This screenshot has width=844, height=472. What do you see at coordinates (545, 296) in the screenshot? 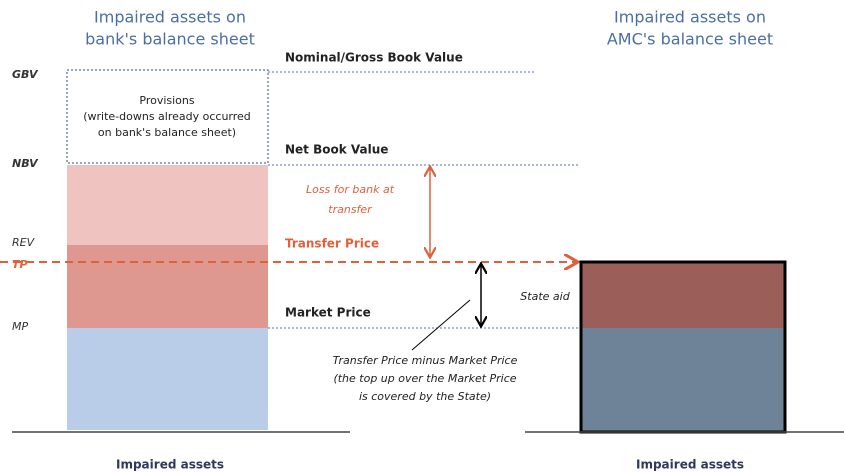
I see `state-aid-note: State aid` at bounding box center [545, 296].